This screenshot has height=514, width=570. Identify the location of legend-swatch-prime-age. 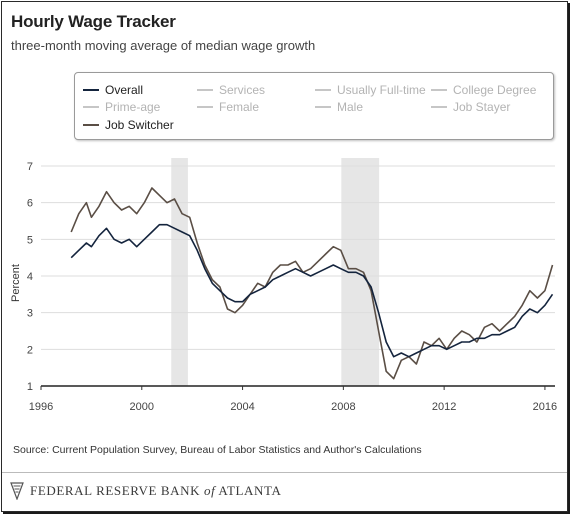
(91, 107).